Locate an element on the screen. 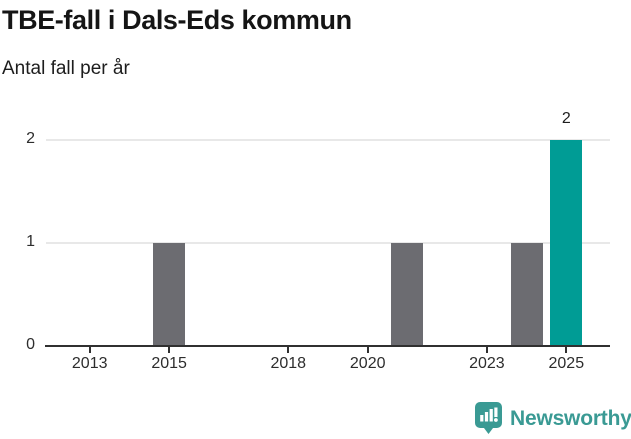 This screenshot has height=439, width=631. x-axis-tick-label: 2018 is located at coordinates (288, 363).